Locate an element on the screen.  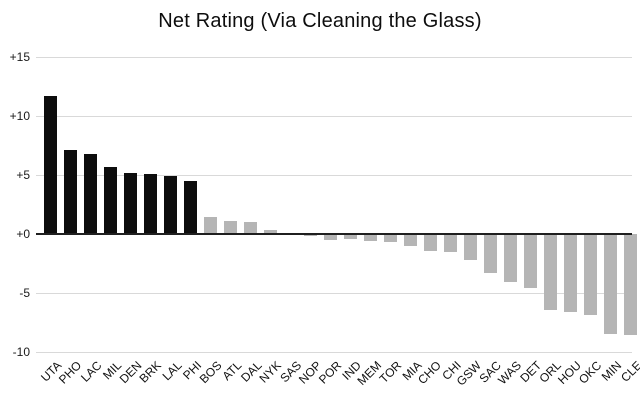
bar-MIN is located at coordinates (610, 284).